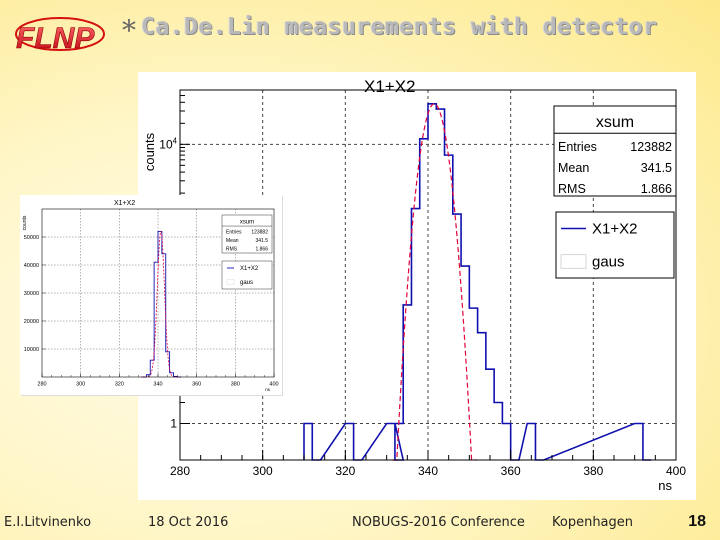  I want to click on inset-stats-box: xsum Entries 123882 Mean 341.5 RMS 1.866, so click(247, 234).